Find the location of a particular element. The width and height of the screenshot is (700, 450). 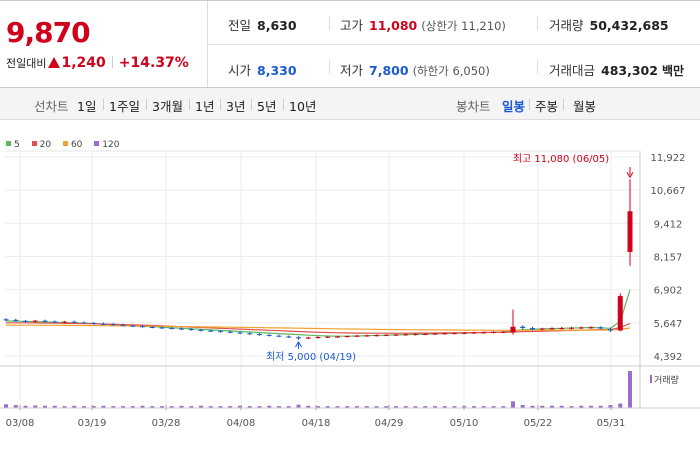

y-tick-label: 11,922 is located at coordinates (668, 158).